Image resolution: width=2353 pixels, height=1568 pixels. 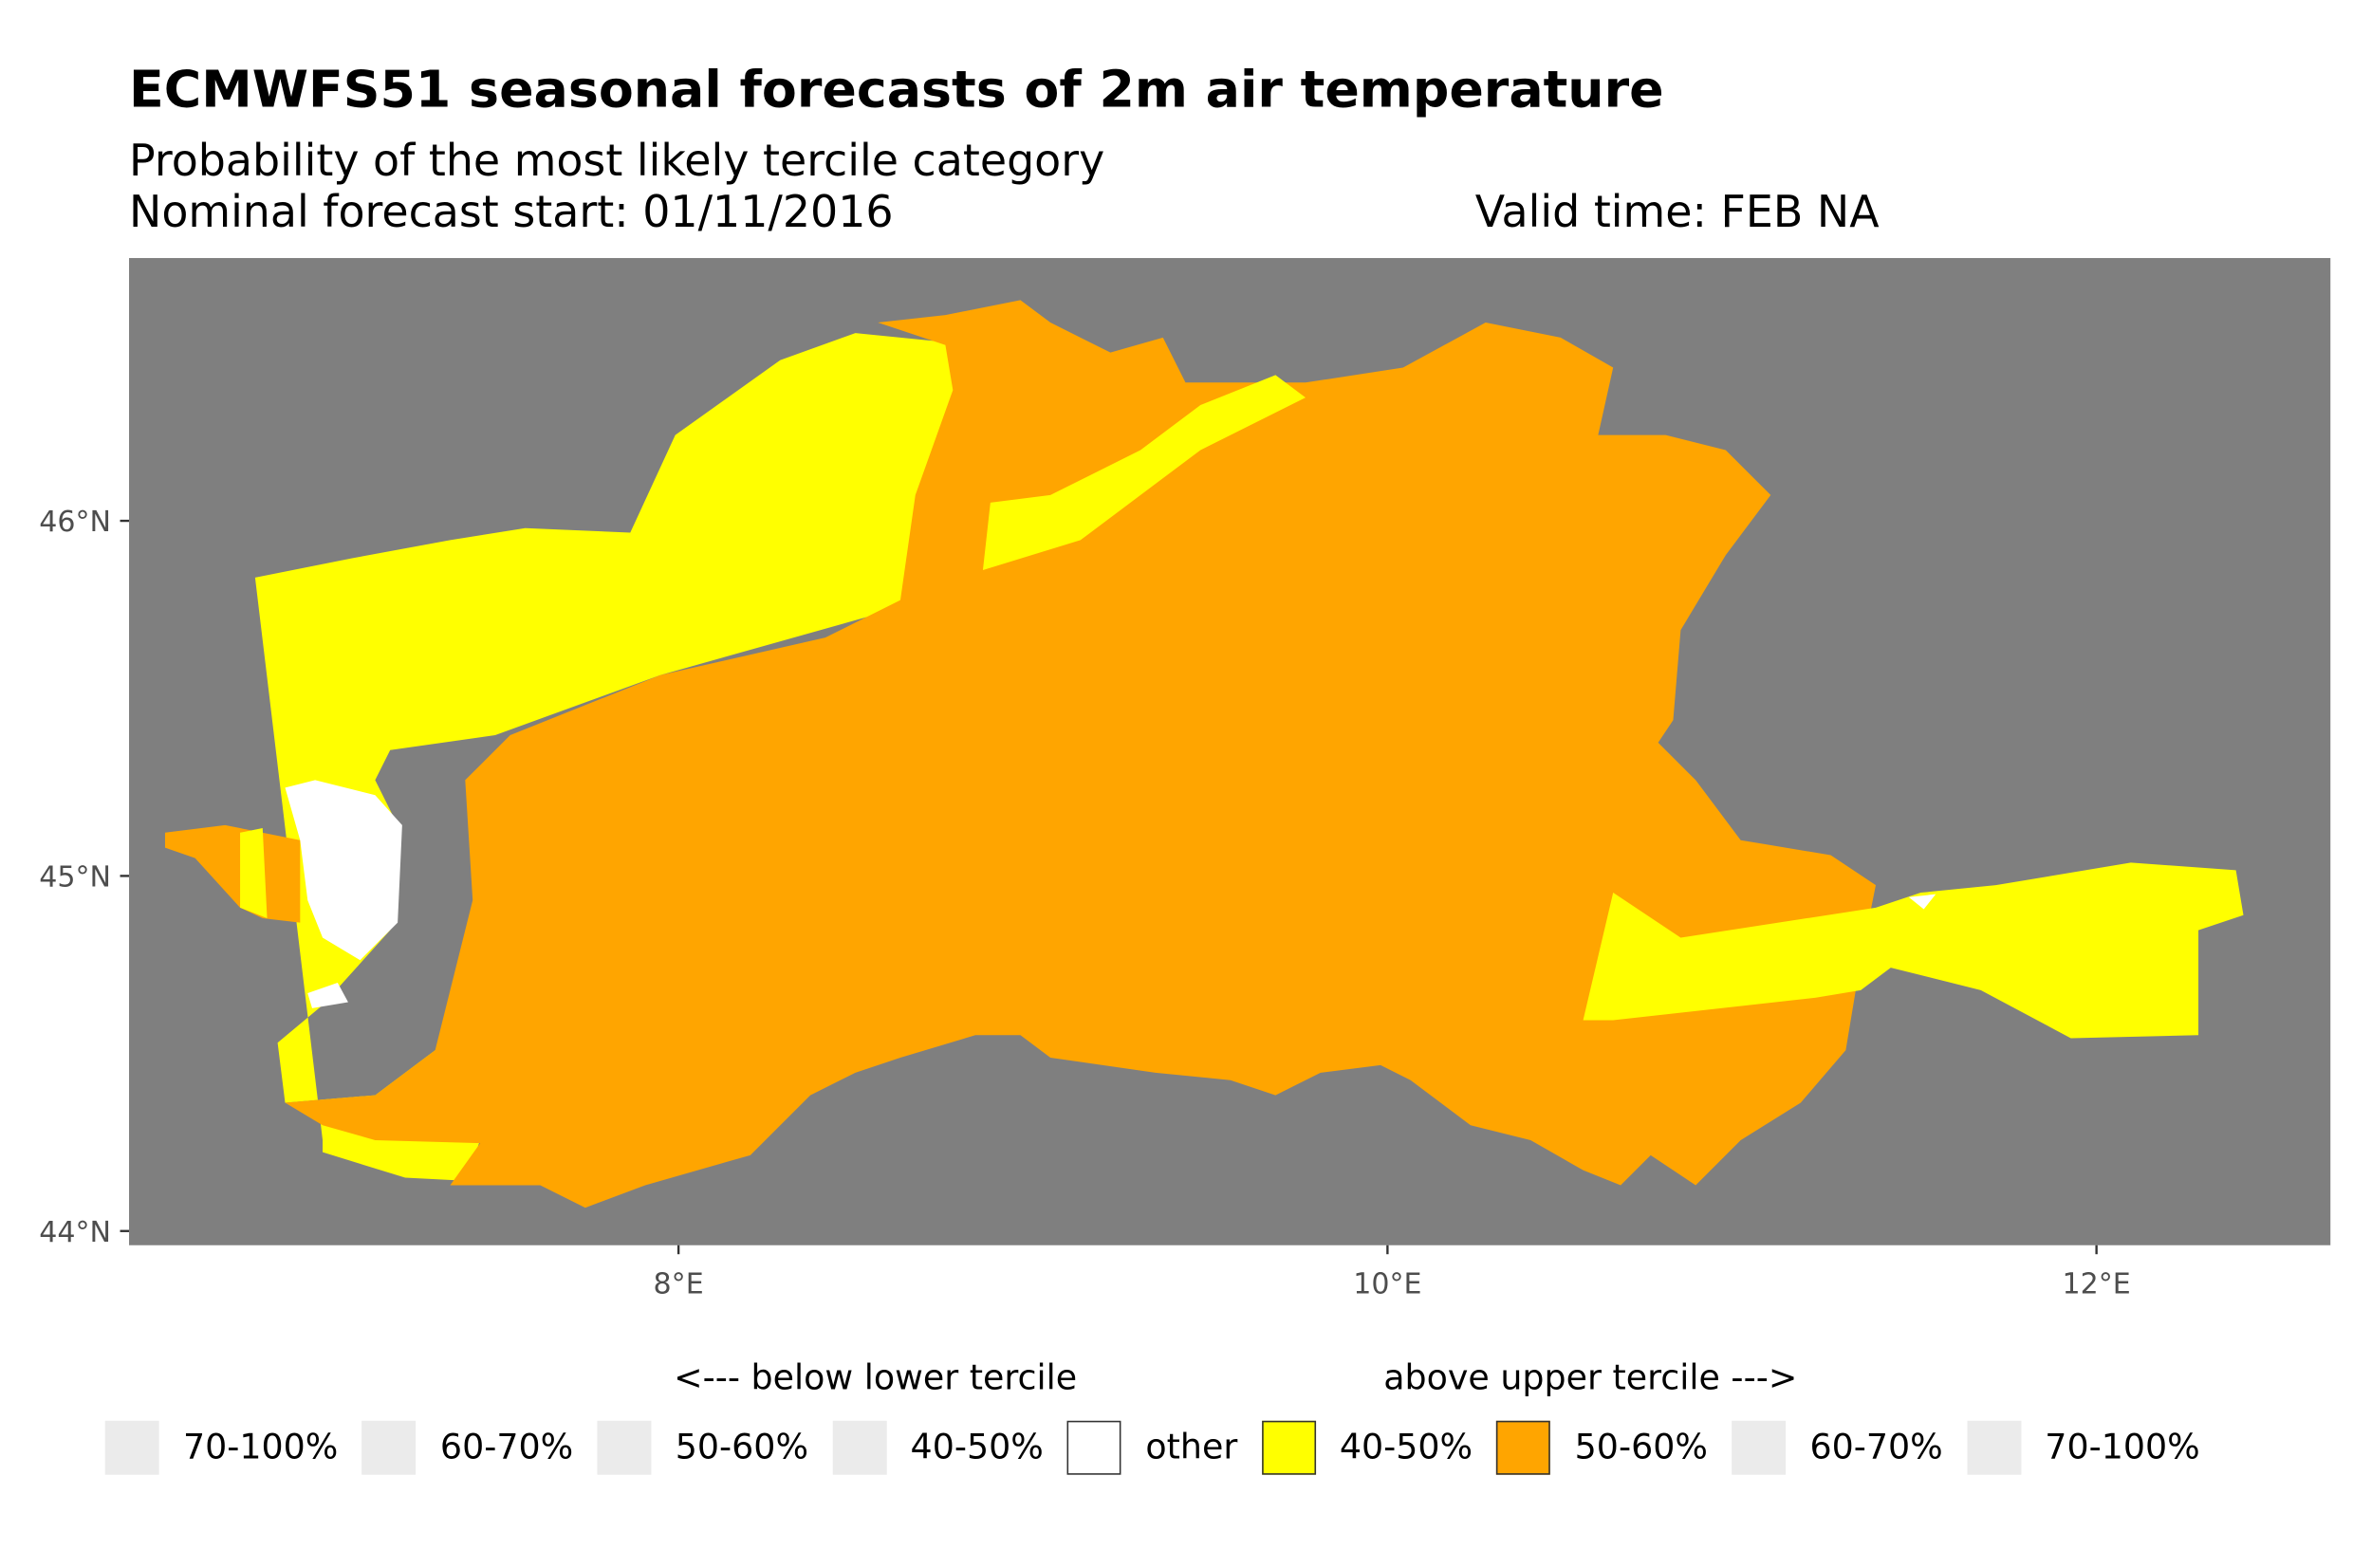 What do you see at coordinates (679, 1284) in the screenshot?
I see `x-tick-label: 8°E` at bounding box center [679, 1284].